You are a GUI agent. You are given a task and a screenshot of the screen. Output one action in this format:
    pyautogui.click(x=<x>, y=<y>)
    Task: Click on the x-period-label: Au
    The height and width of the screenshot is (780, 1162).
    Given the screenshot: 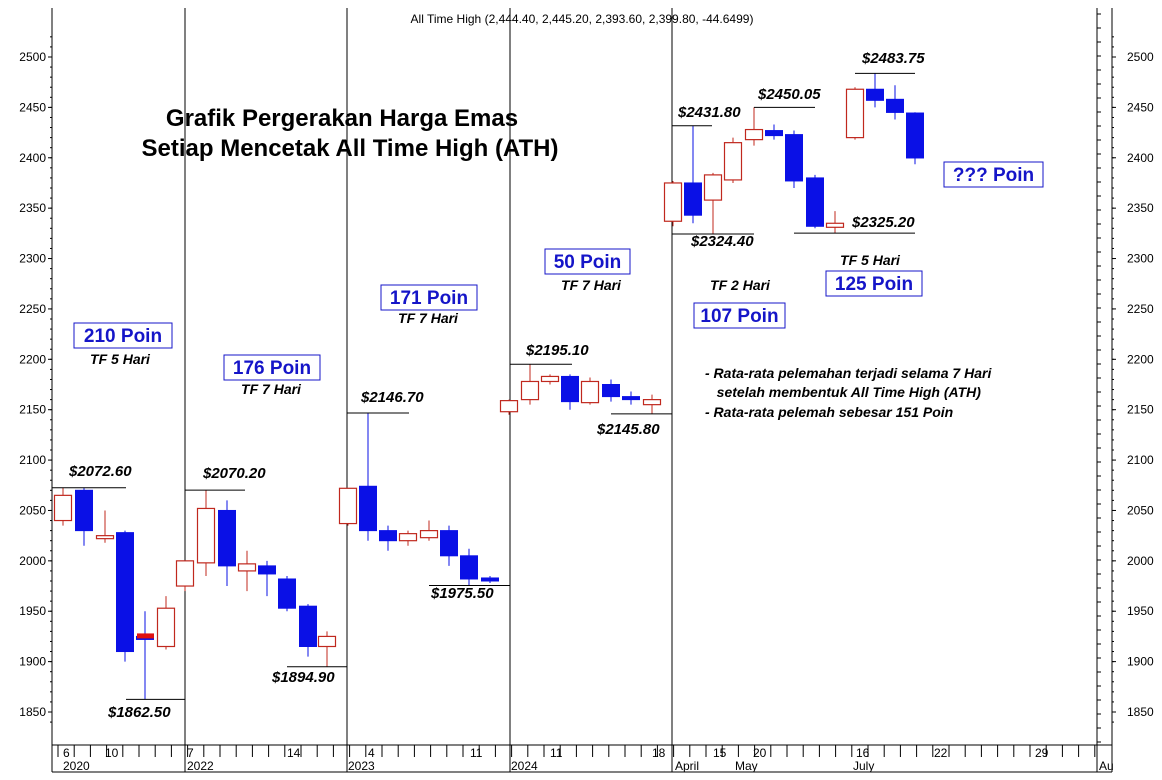 What is the action you would take?
    pyautogui.click(x=1106, y=766)
    